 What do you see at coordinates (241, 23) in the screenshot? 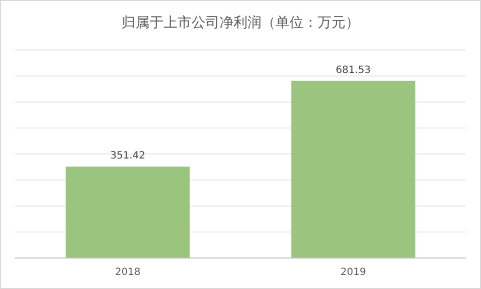
I see `chart-title: 归属于上市公司净利润（单位：万元）` at bounding box center [241, 23].